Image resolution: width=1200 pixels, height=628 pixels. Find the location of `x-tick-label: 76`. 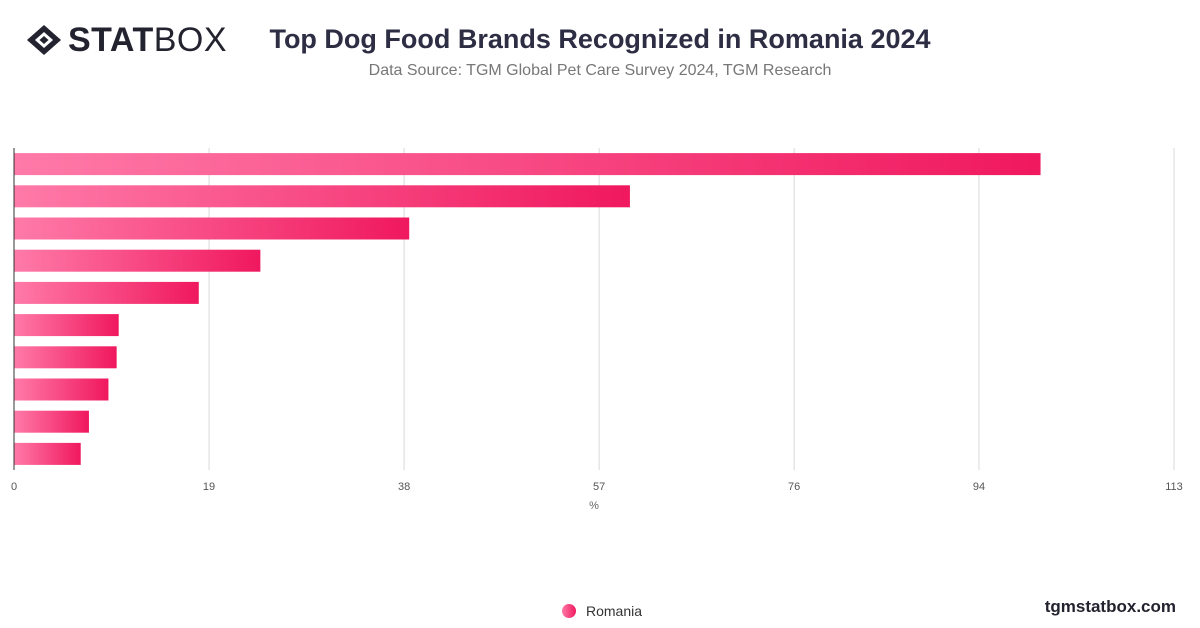

x-tick-label: 76 is located at coordinates (794, 487).